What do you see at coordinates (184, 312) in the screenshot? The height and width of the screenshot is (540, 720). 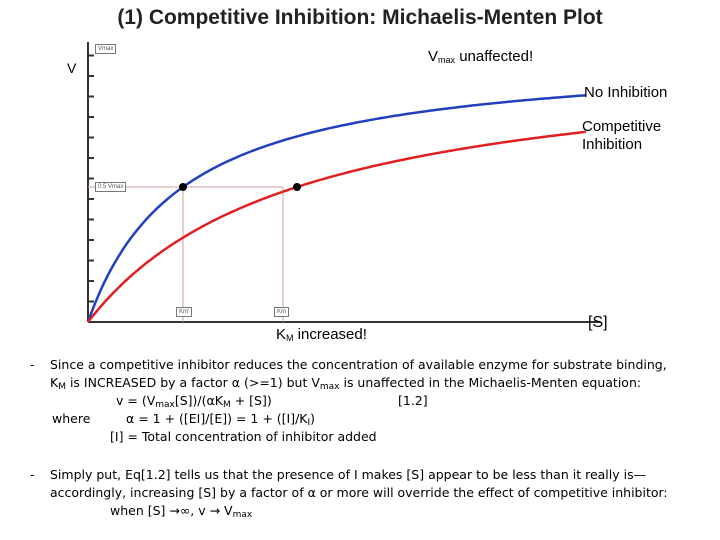 I see `km-prime-tag: Km'` at bounding box center [184, 312].